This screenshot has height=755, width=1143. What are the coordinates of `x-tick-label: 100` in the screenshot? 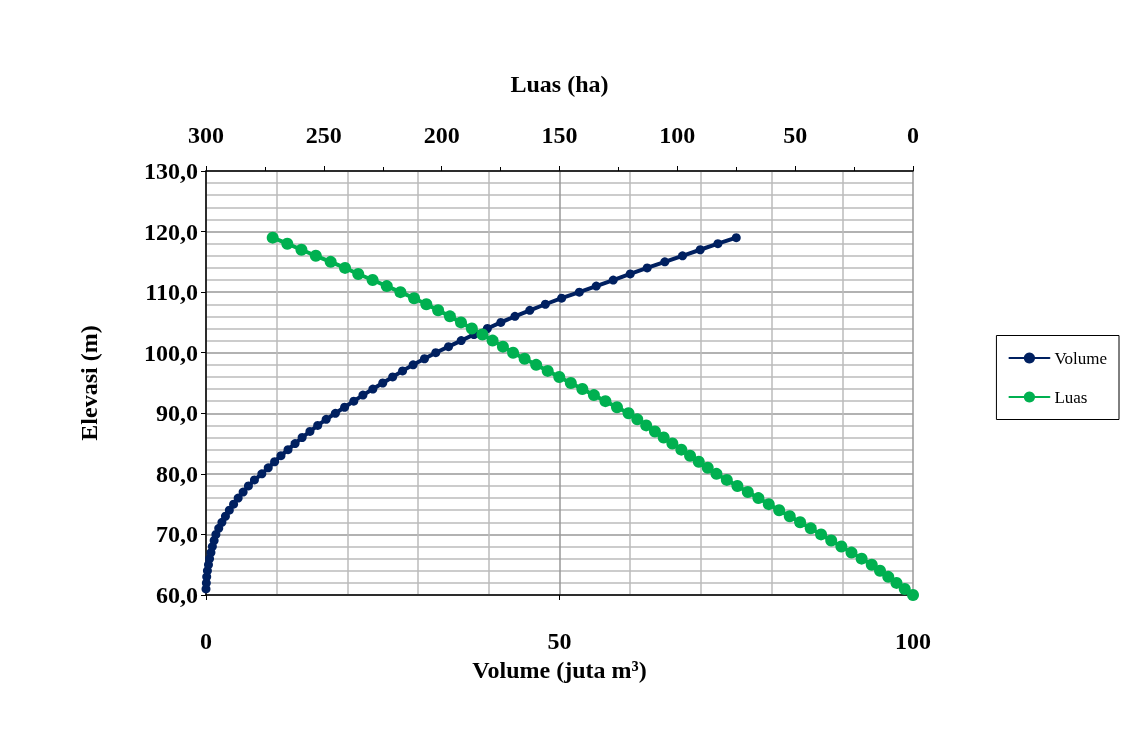 It's located at (913, 641).